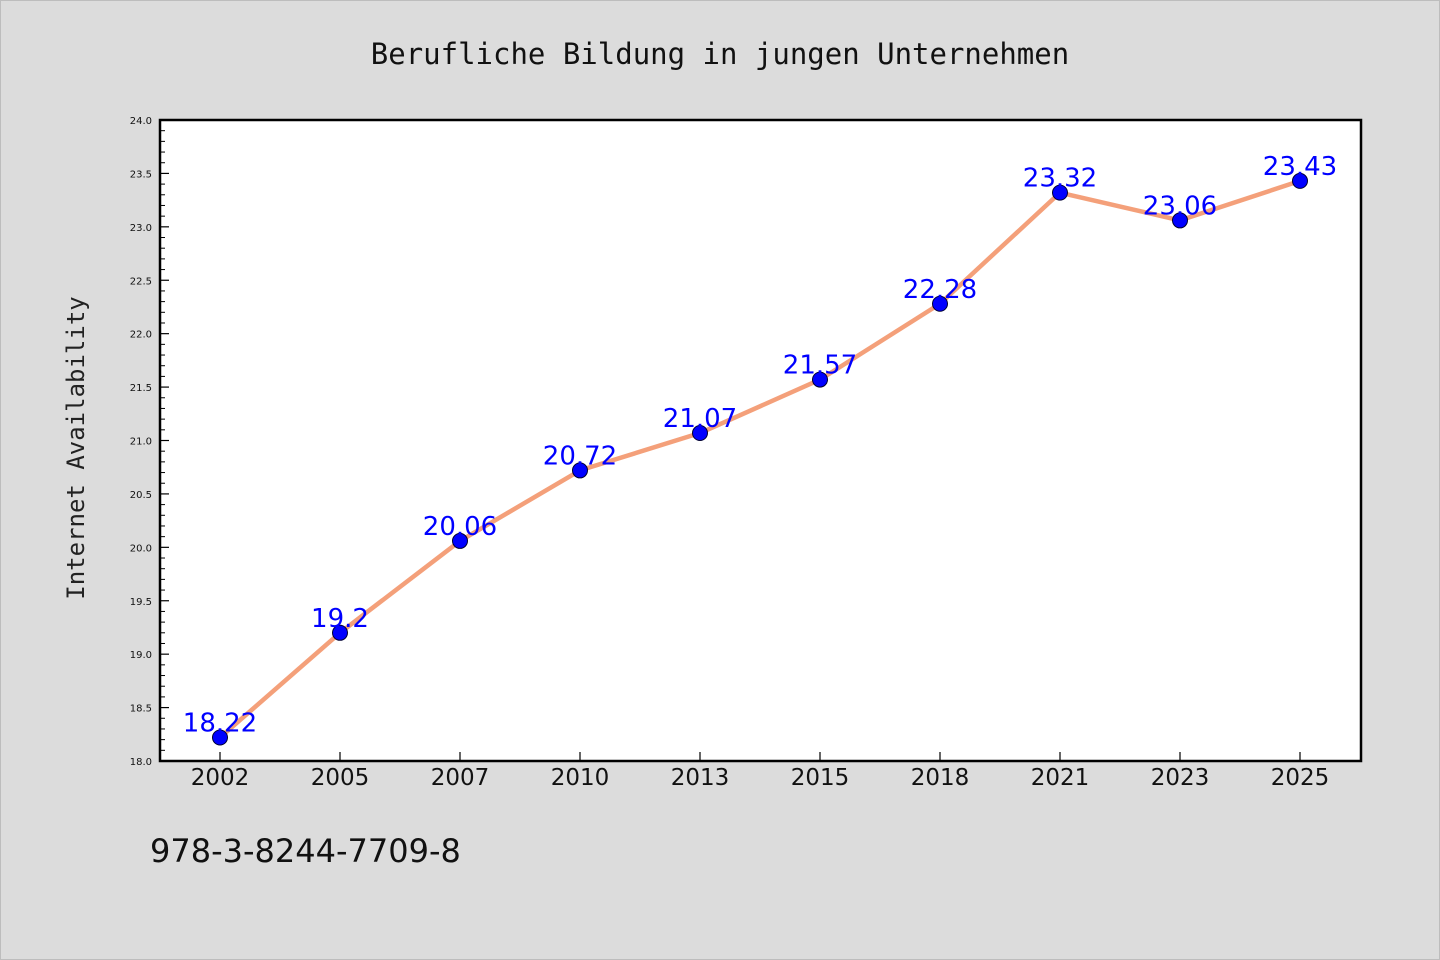  Describe the element at coordinates (700, 778) in the screenshot. I see `x-tick-label: 2013` at that location.